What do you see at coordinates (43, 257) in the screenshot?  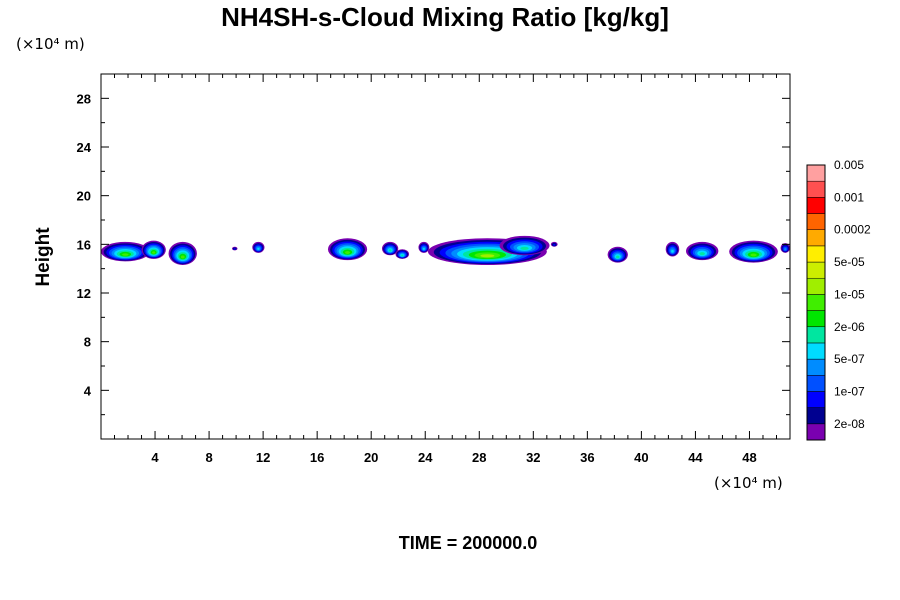 I see `y-axis-title: Height` at bounding box center [43, 257].